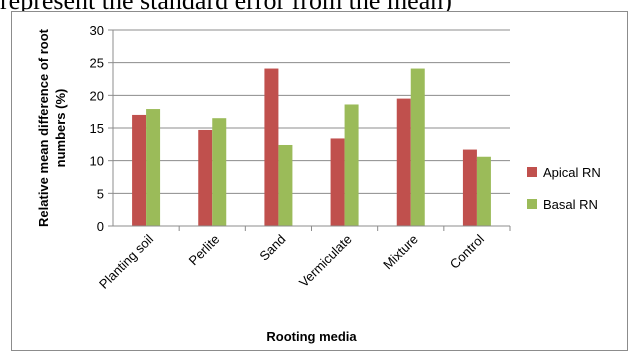 The image size is (633, 359). Describe the element at coordinates (272, 248) in the screenshot. I see `x-tick-label: Sand` at that location.